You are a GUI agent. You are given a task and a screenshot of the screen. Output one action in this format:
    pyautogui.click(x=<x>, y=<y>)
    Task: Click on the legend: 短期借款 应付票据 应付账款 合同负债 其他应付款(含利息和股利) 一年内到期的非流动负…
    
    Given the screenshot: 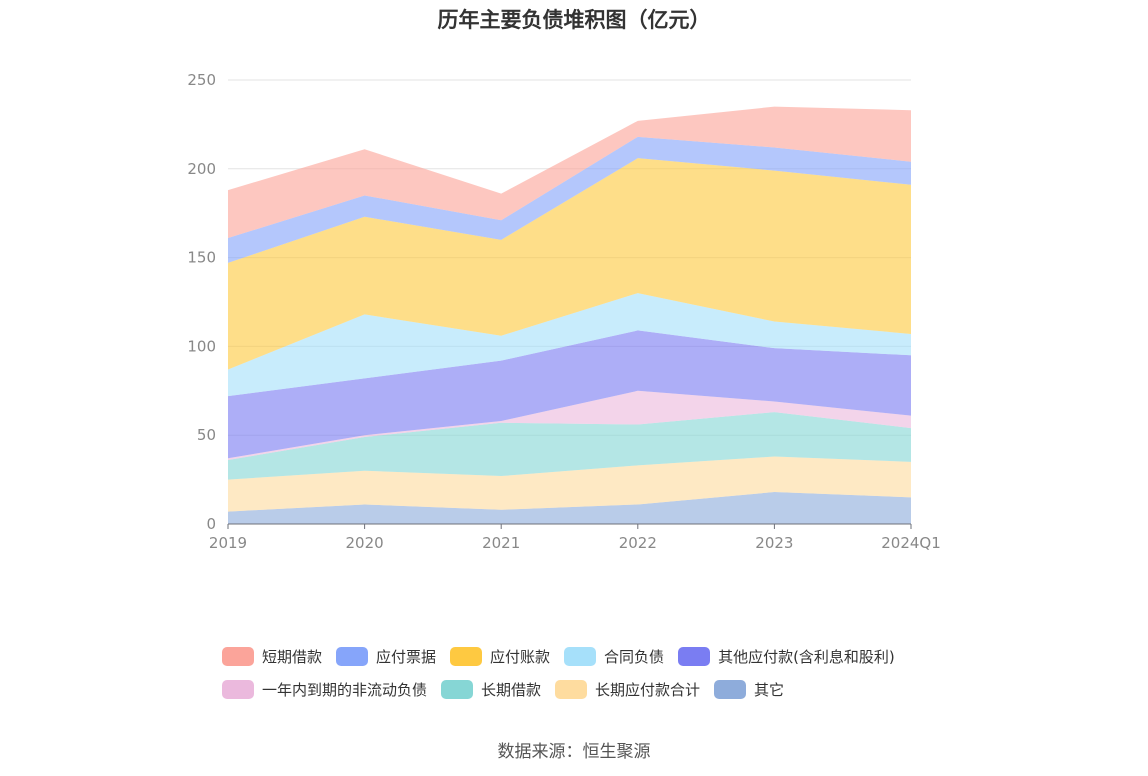 What is the action you would take?
    pyautogui.click(x=602, y=673)
    